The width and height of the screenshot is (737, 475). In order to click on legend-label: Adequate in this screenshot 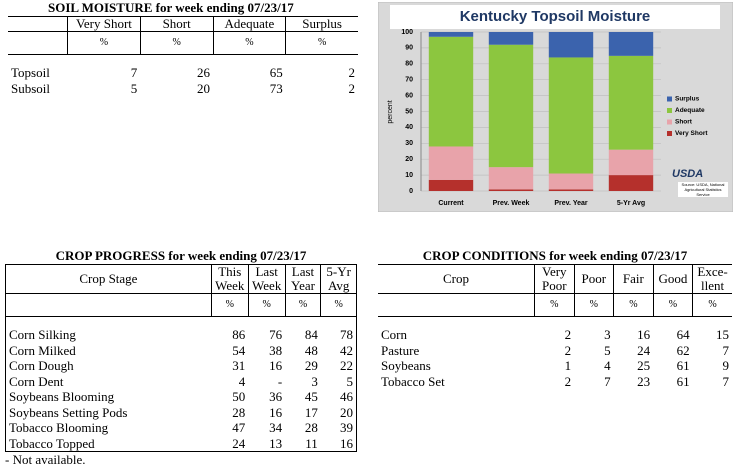, I will do `click(690, 110)`.